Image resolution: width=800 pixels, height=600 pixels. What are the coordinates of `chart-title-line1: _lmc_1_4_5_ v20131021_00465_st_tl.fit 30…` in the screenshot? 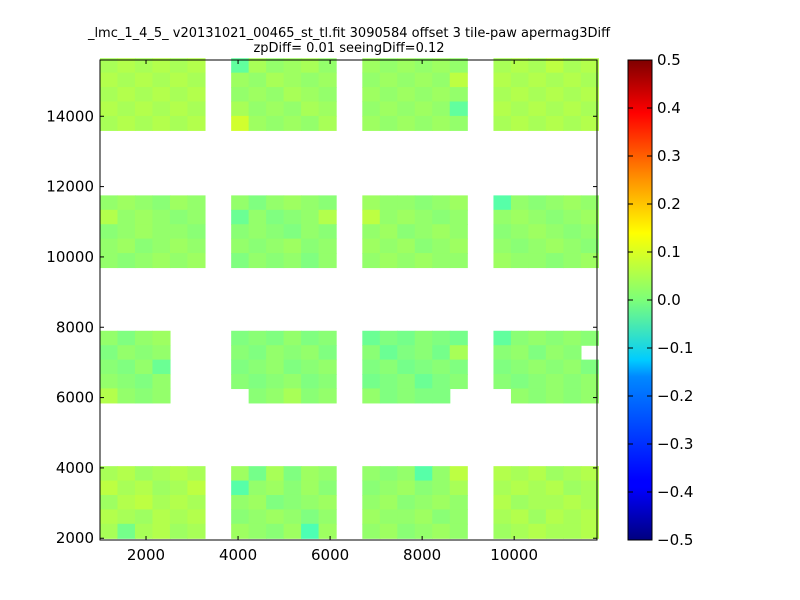 It's located at (349, 33).